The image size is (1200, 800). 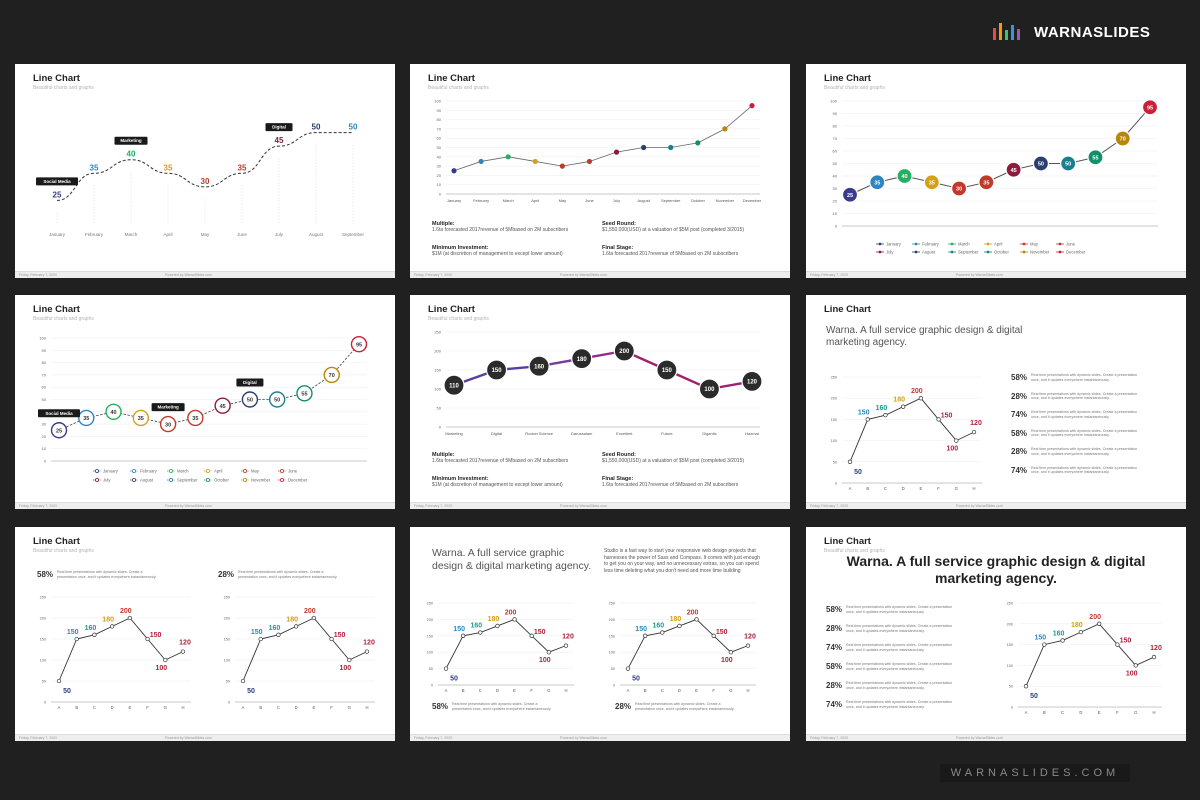 What do you see at coordinates (1153, 712) in the screenshot?
I see `x-tick-label: H` at bounding box center [1153, 712].